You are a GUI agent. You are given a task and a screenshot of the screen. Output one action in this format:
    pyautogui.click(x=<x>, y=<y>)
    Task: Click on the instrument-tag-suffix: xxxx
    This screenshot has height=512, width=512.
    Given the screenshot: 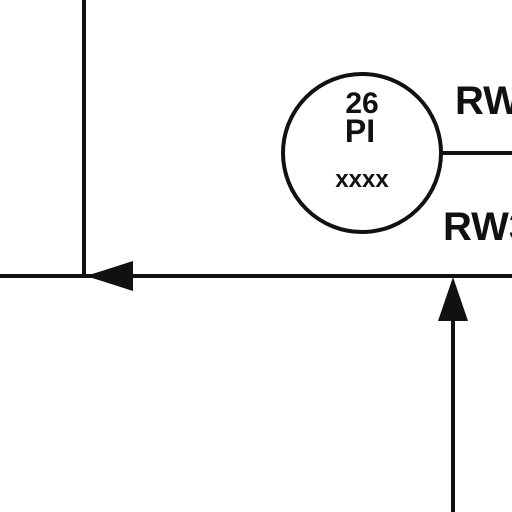 What is the action you would take?
    pyautogui.click(x=362, y=179)
    